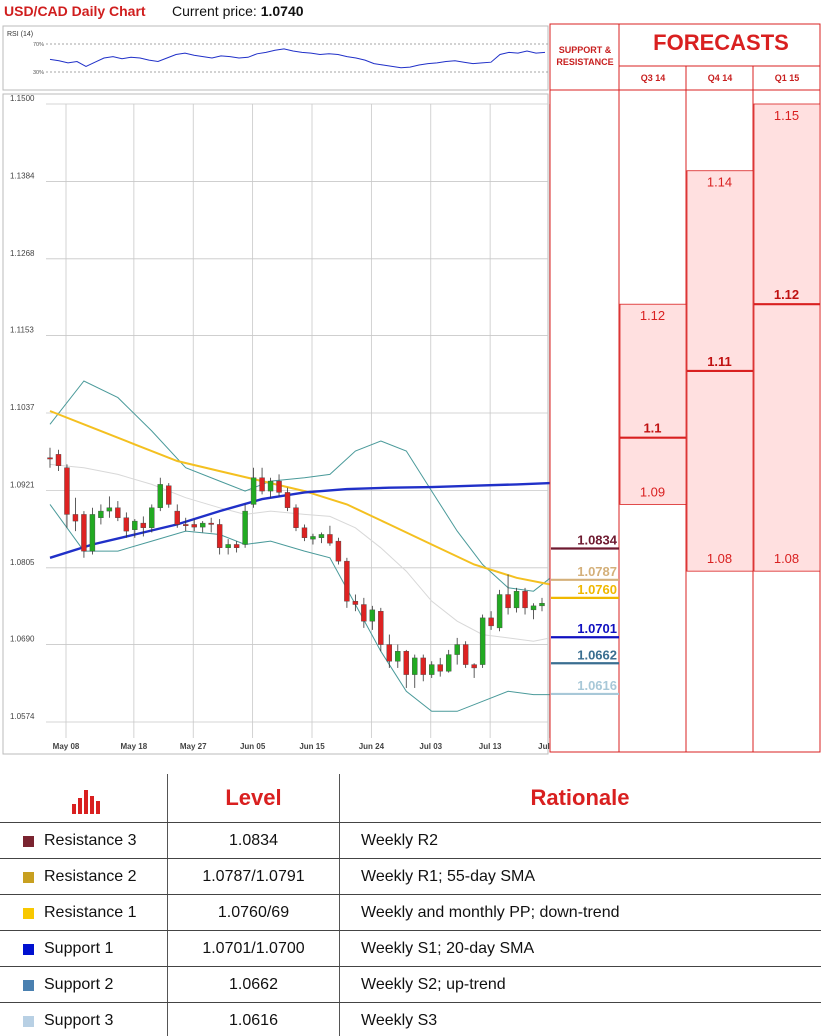 The width and height of the screenshot is (821, 1036). I want to click on y-tick-label: 1.1268, so click(22, 253).